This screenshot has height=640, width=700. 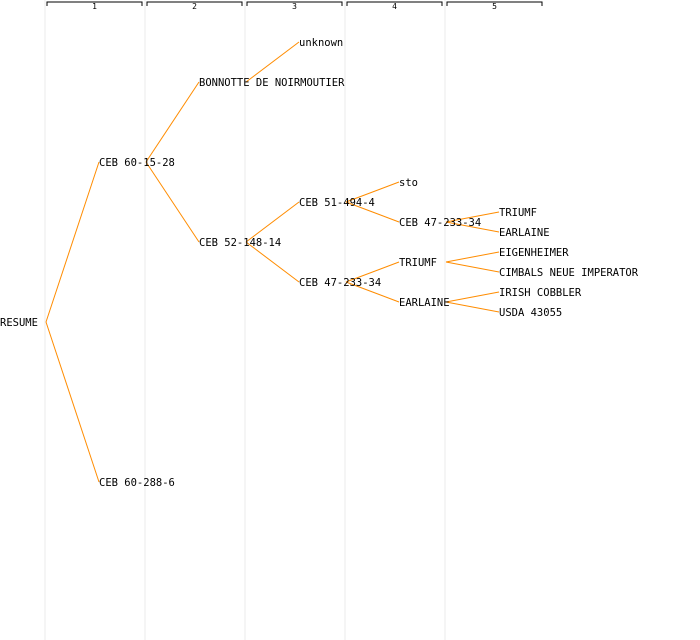 I want to click on generation-number: 2, so click(x=194, y=6).